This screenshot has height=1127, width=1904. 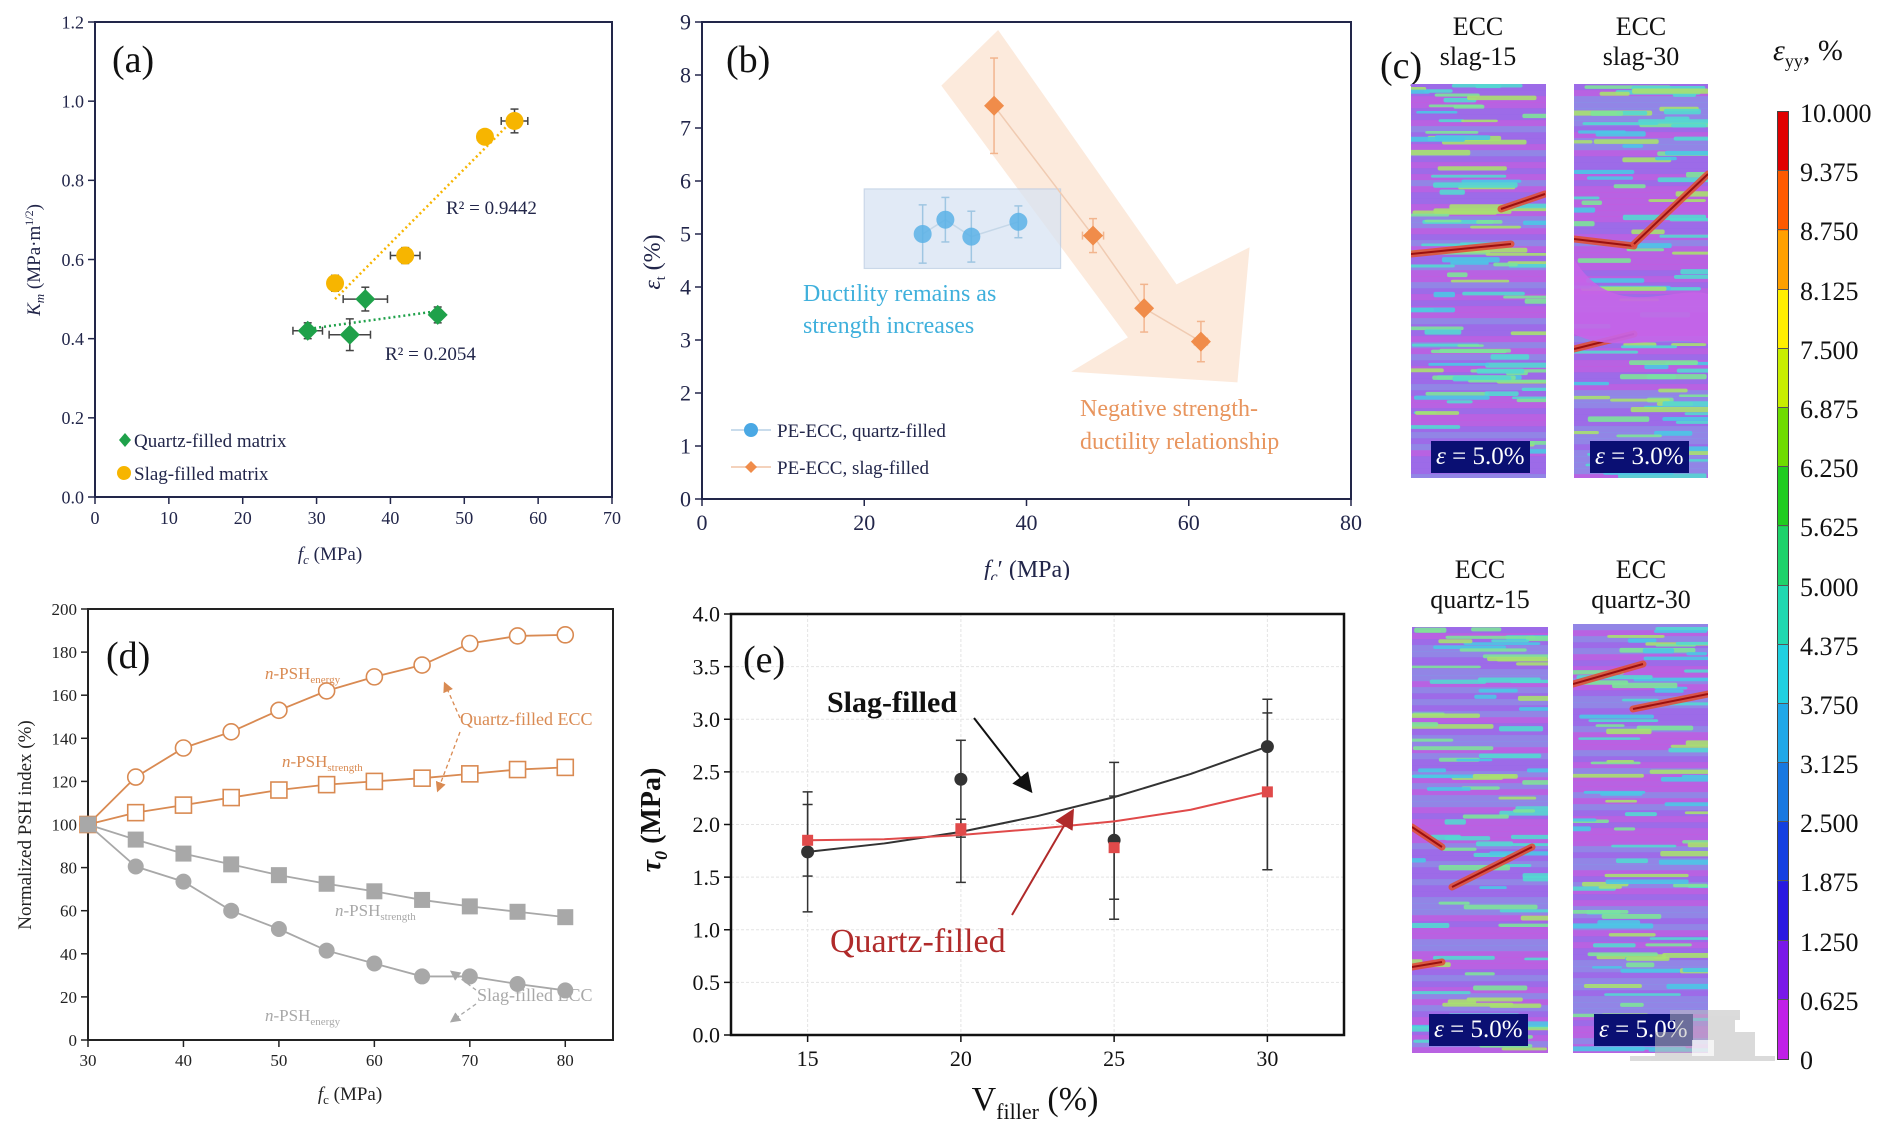 I want to click on tile-title-slag-15: ECC slag-15, so click(x=1478, y=42).